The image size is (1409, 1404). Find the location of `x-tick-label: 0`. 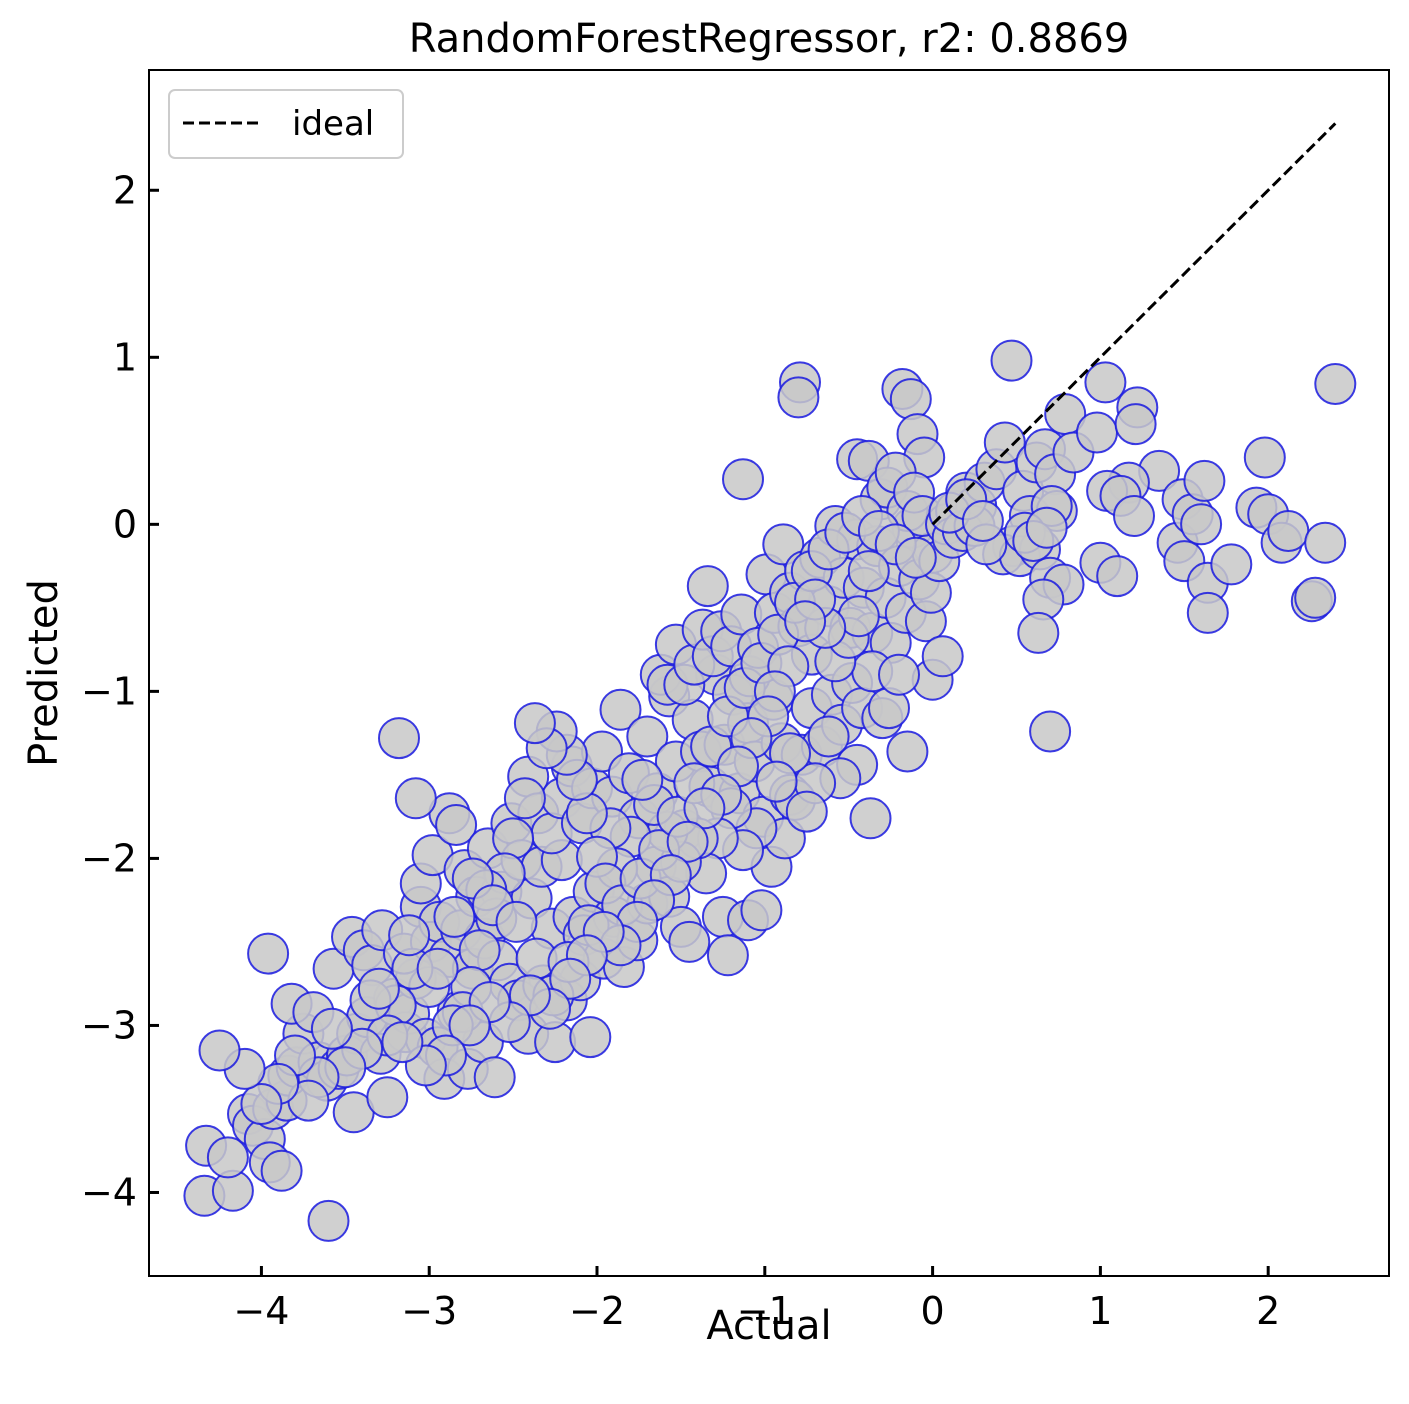

x-tick-label: 0 is located at coordinates (933, 1311).